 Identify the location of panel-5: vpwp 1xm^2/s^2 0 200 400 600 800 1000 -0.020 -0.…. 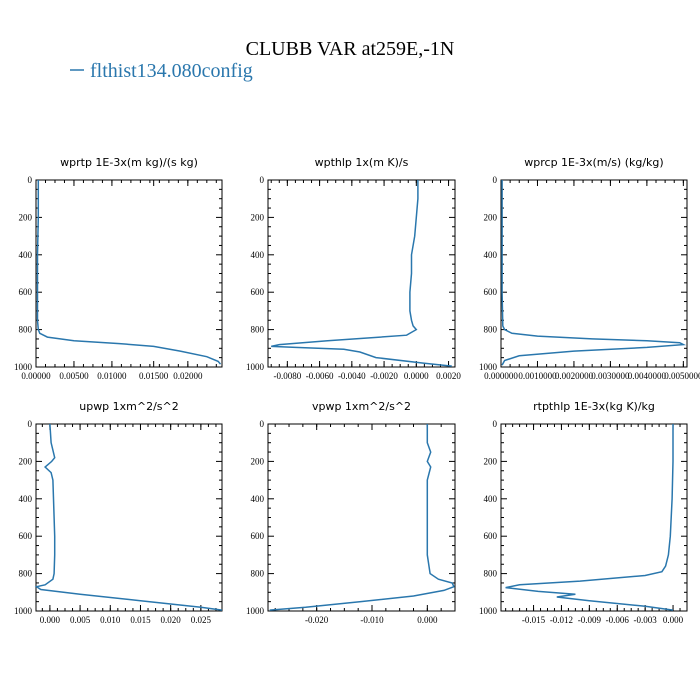
(351, 512).